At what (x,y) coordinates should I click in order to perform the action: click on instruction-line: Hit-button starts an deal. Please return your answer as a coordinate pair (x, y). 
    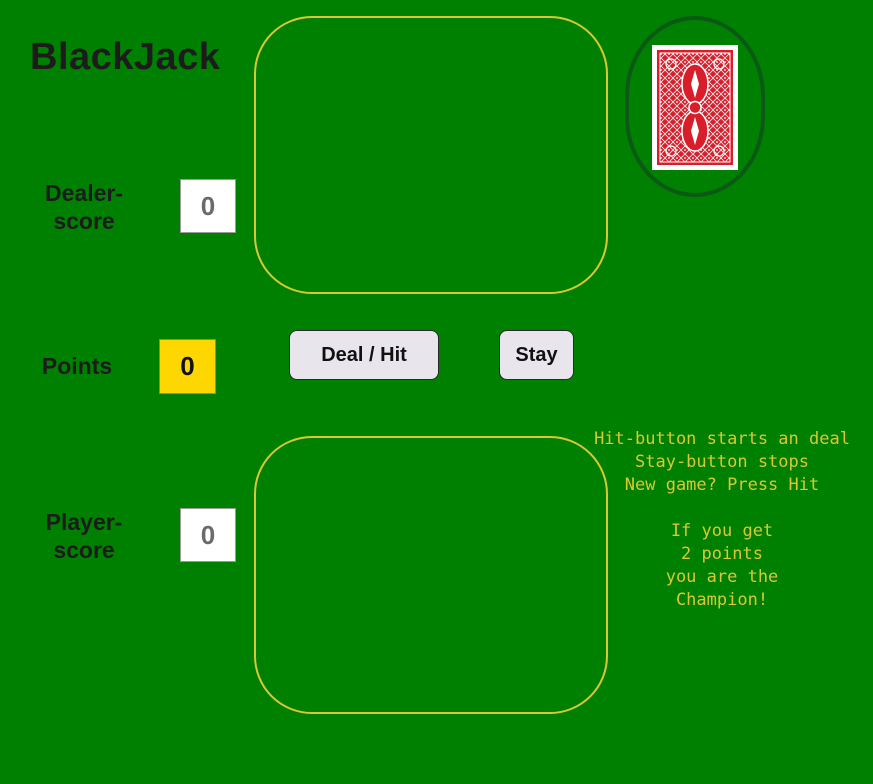
    Looking at the image, I should click on (722, 439).